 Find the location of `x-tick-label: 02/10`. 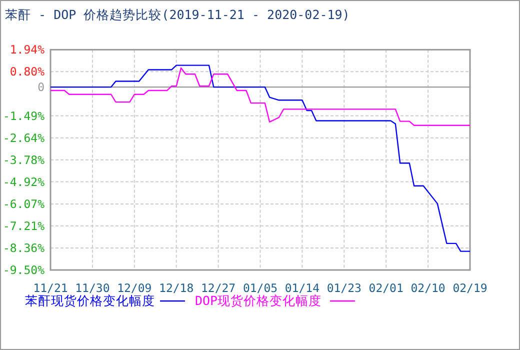

x-tick-label: 02/10 is located at coordinates (428, 288).